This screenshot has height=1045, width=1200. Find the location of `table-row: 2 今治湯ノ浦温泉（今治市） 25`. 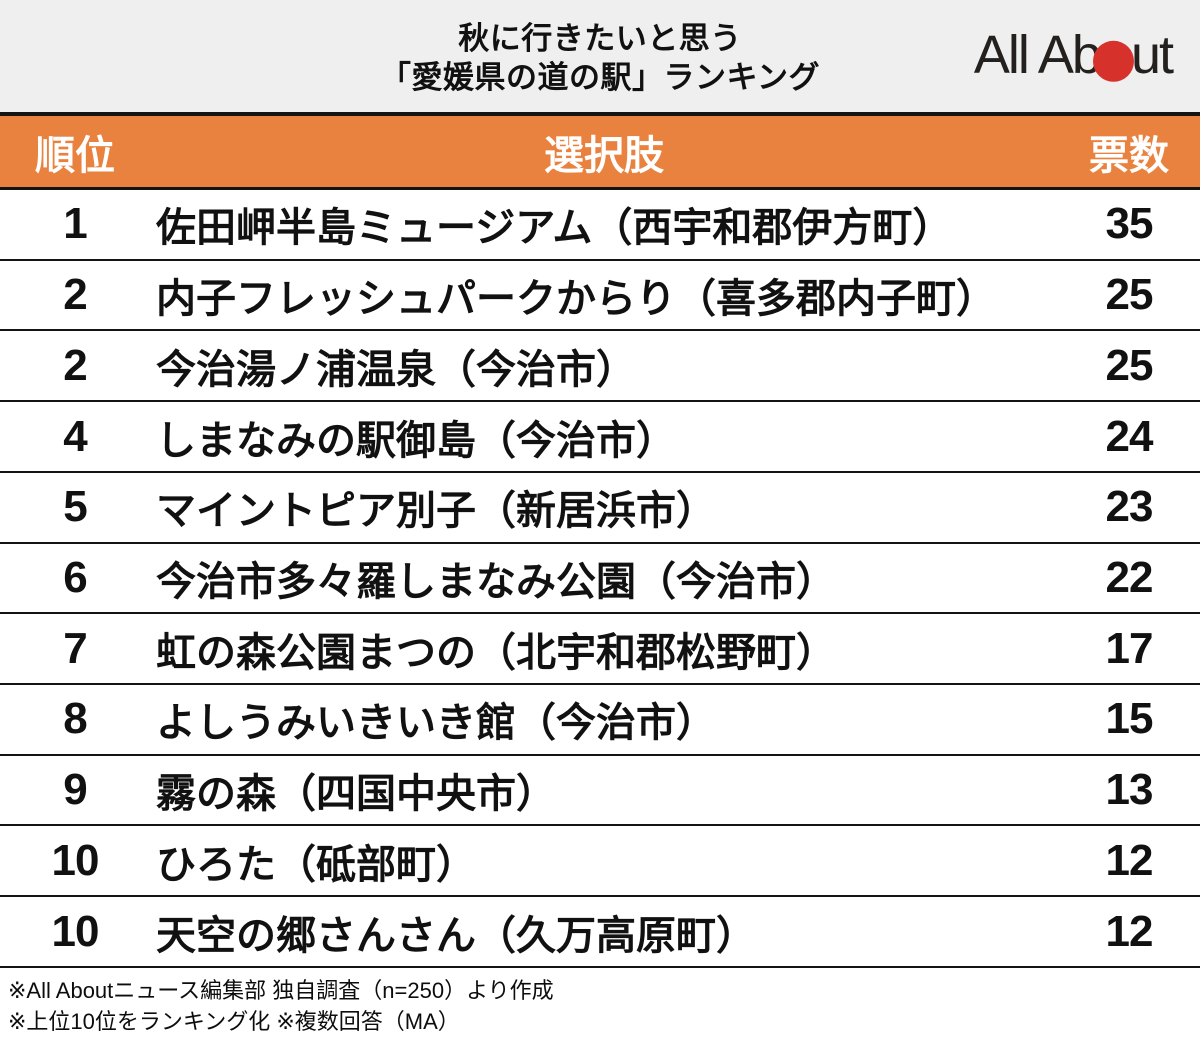

table-row: 2 今治湯ノ浦温泉（今治市） 25 is located at coordinates (600, 367).